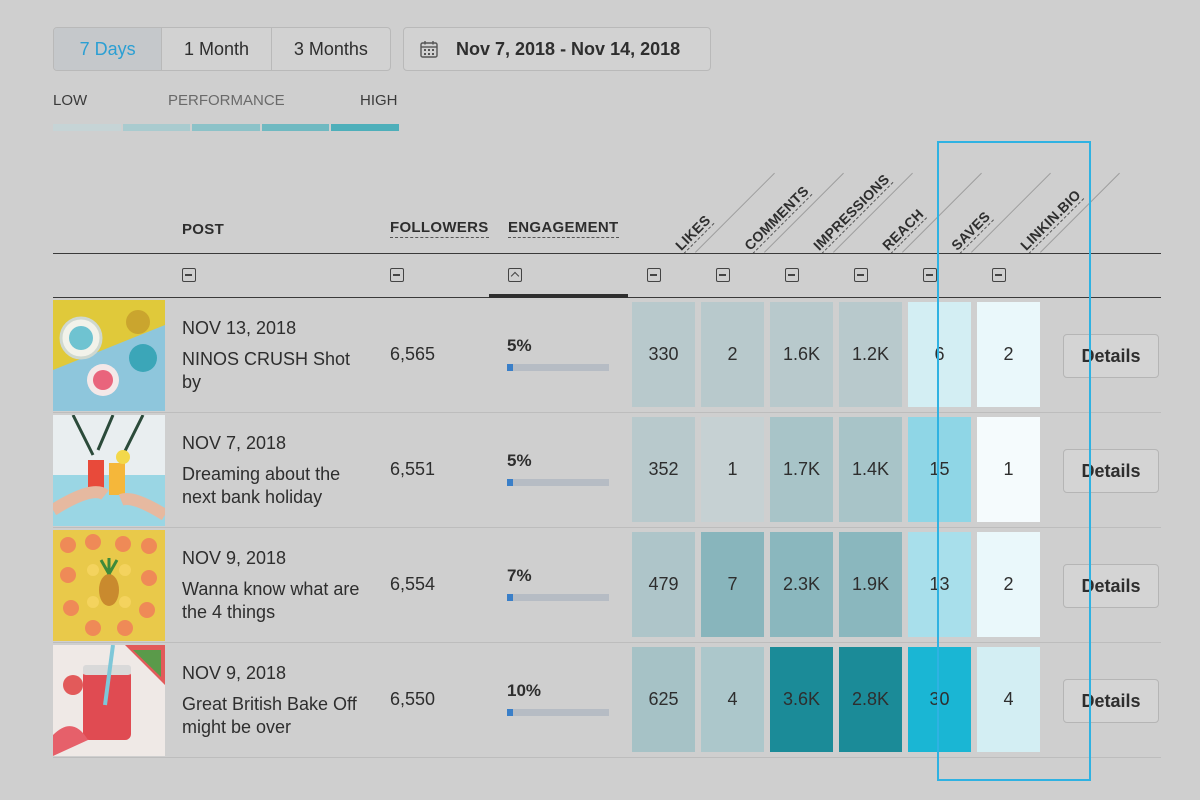  What do you see at coordinates (519, 575) in the screenshot?
I see `engagement-value: 7%` at bounding box center [519, 575].